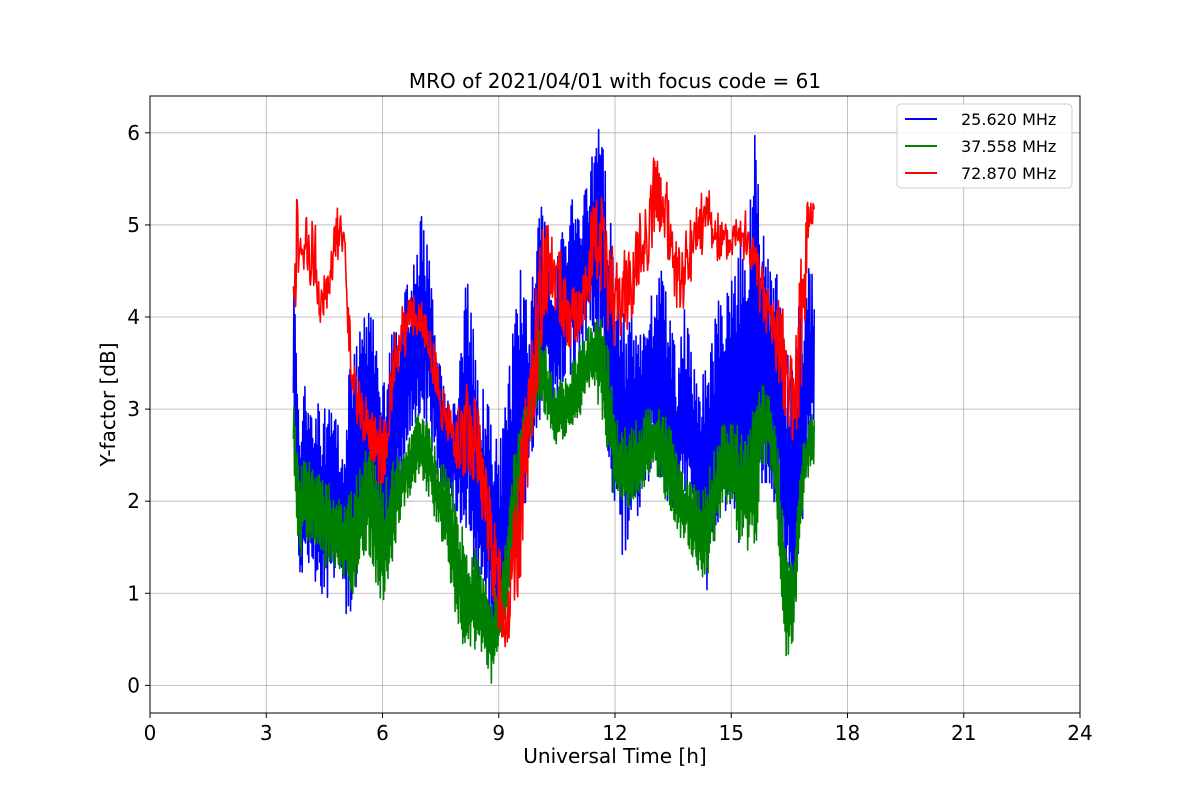 This screenshot has height=800, width=1200. What do you see at coordinates (133, 685) in the screenshot?
I see `y-tick-label: 0` at bounding box center [133, 685].